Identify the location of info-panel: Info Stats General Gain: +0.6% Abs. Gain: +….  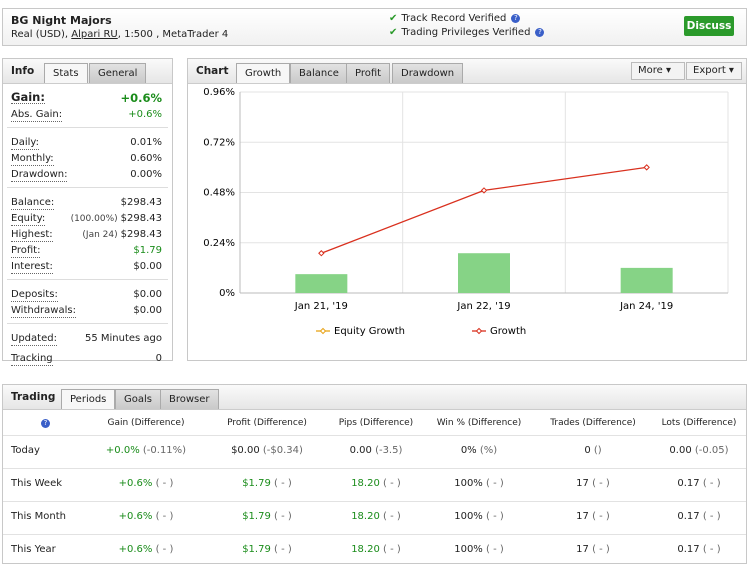
(87, 212).